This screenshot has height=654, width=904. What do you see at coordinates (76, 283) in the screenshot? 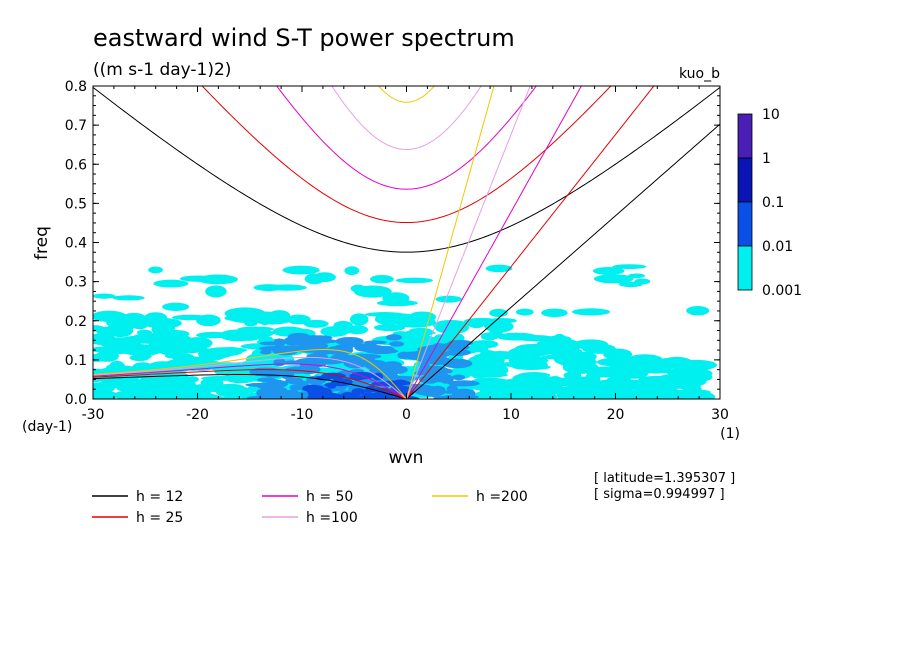
I see `y-tick-label: 0.3` at bounding box center [76, 283].